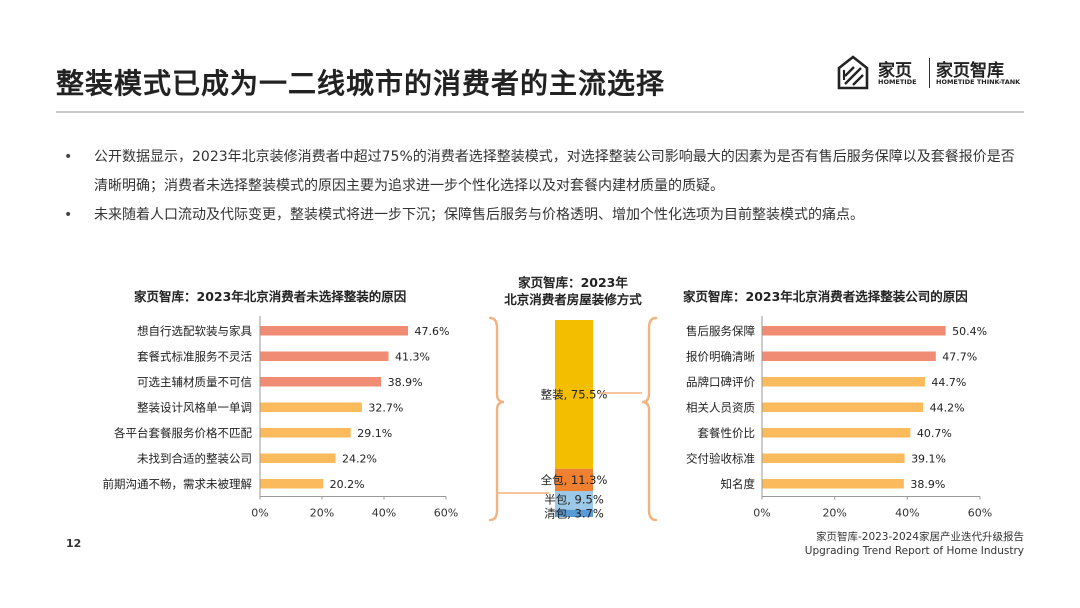 The image size is (1080, 608). I want to click on right-value-label: 47.7%, so click(959, 356).